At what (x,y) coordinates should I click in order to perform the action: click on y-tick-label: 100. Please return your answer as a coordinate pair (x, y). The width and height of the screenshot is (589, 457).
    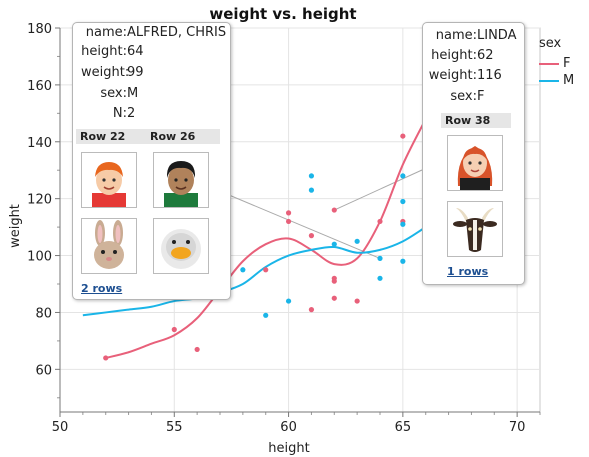
    Looking at the image, I should click on (39, 257).